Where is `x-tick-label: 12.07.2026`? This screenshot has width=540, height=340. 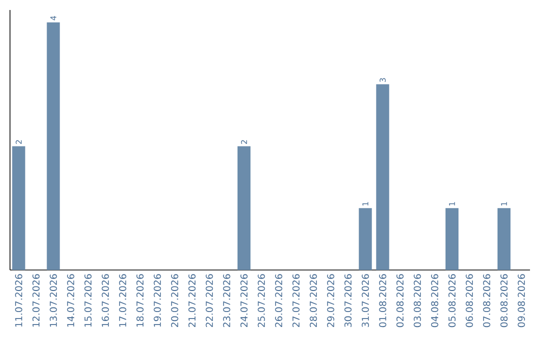 x-tick-label: 12.07.2026 is located at coordinates (36, 300).